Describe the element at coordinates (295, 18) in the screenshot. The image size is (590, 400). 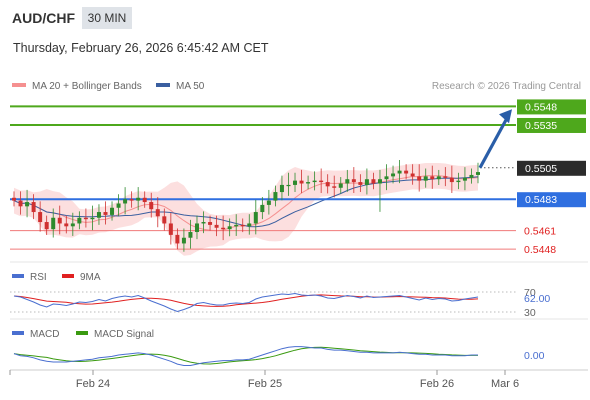
I see `chart-header: AUD/CHF 30 MIN` at that location.